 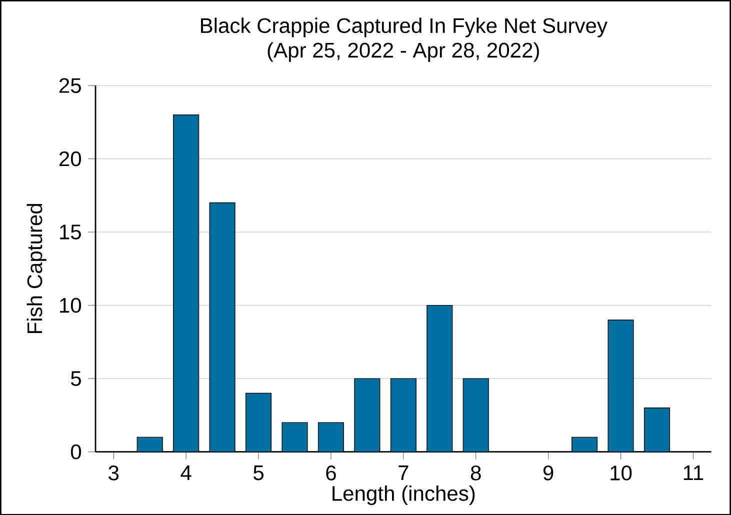 I want to click on y-tick-label: 20, so click(x=70, y=158).